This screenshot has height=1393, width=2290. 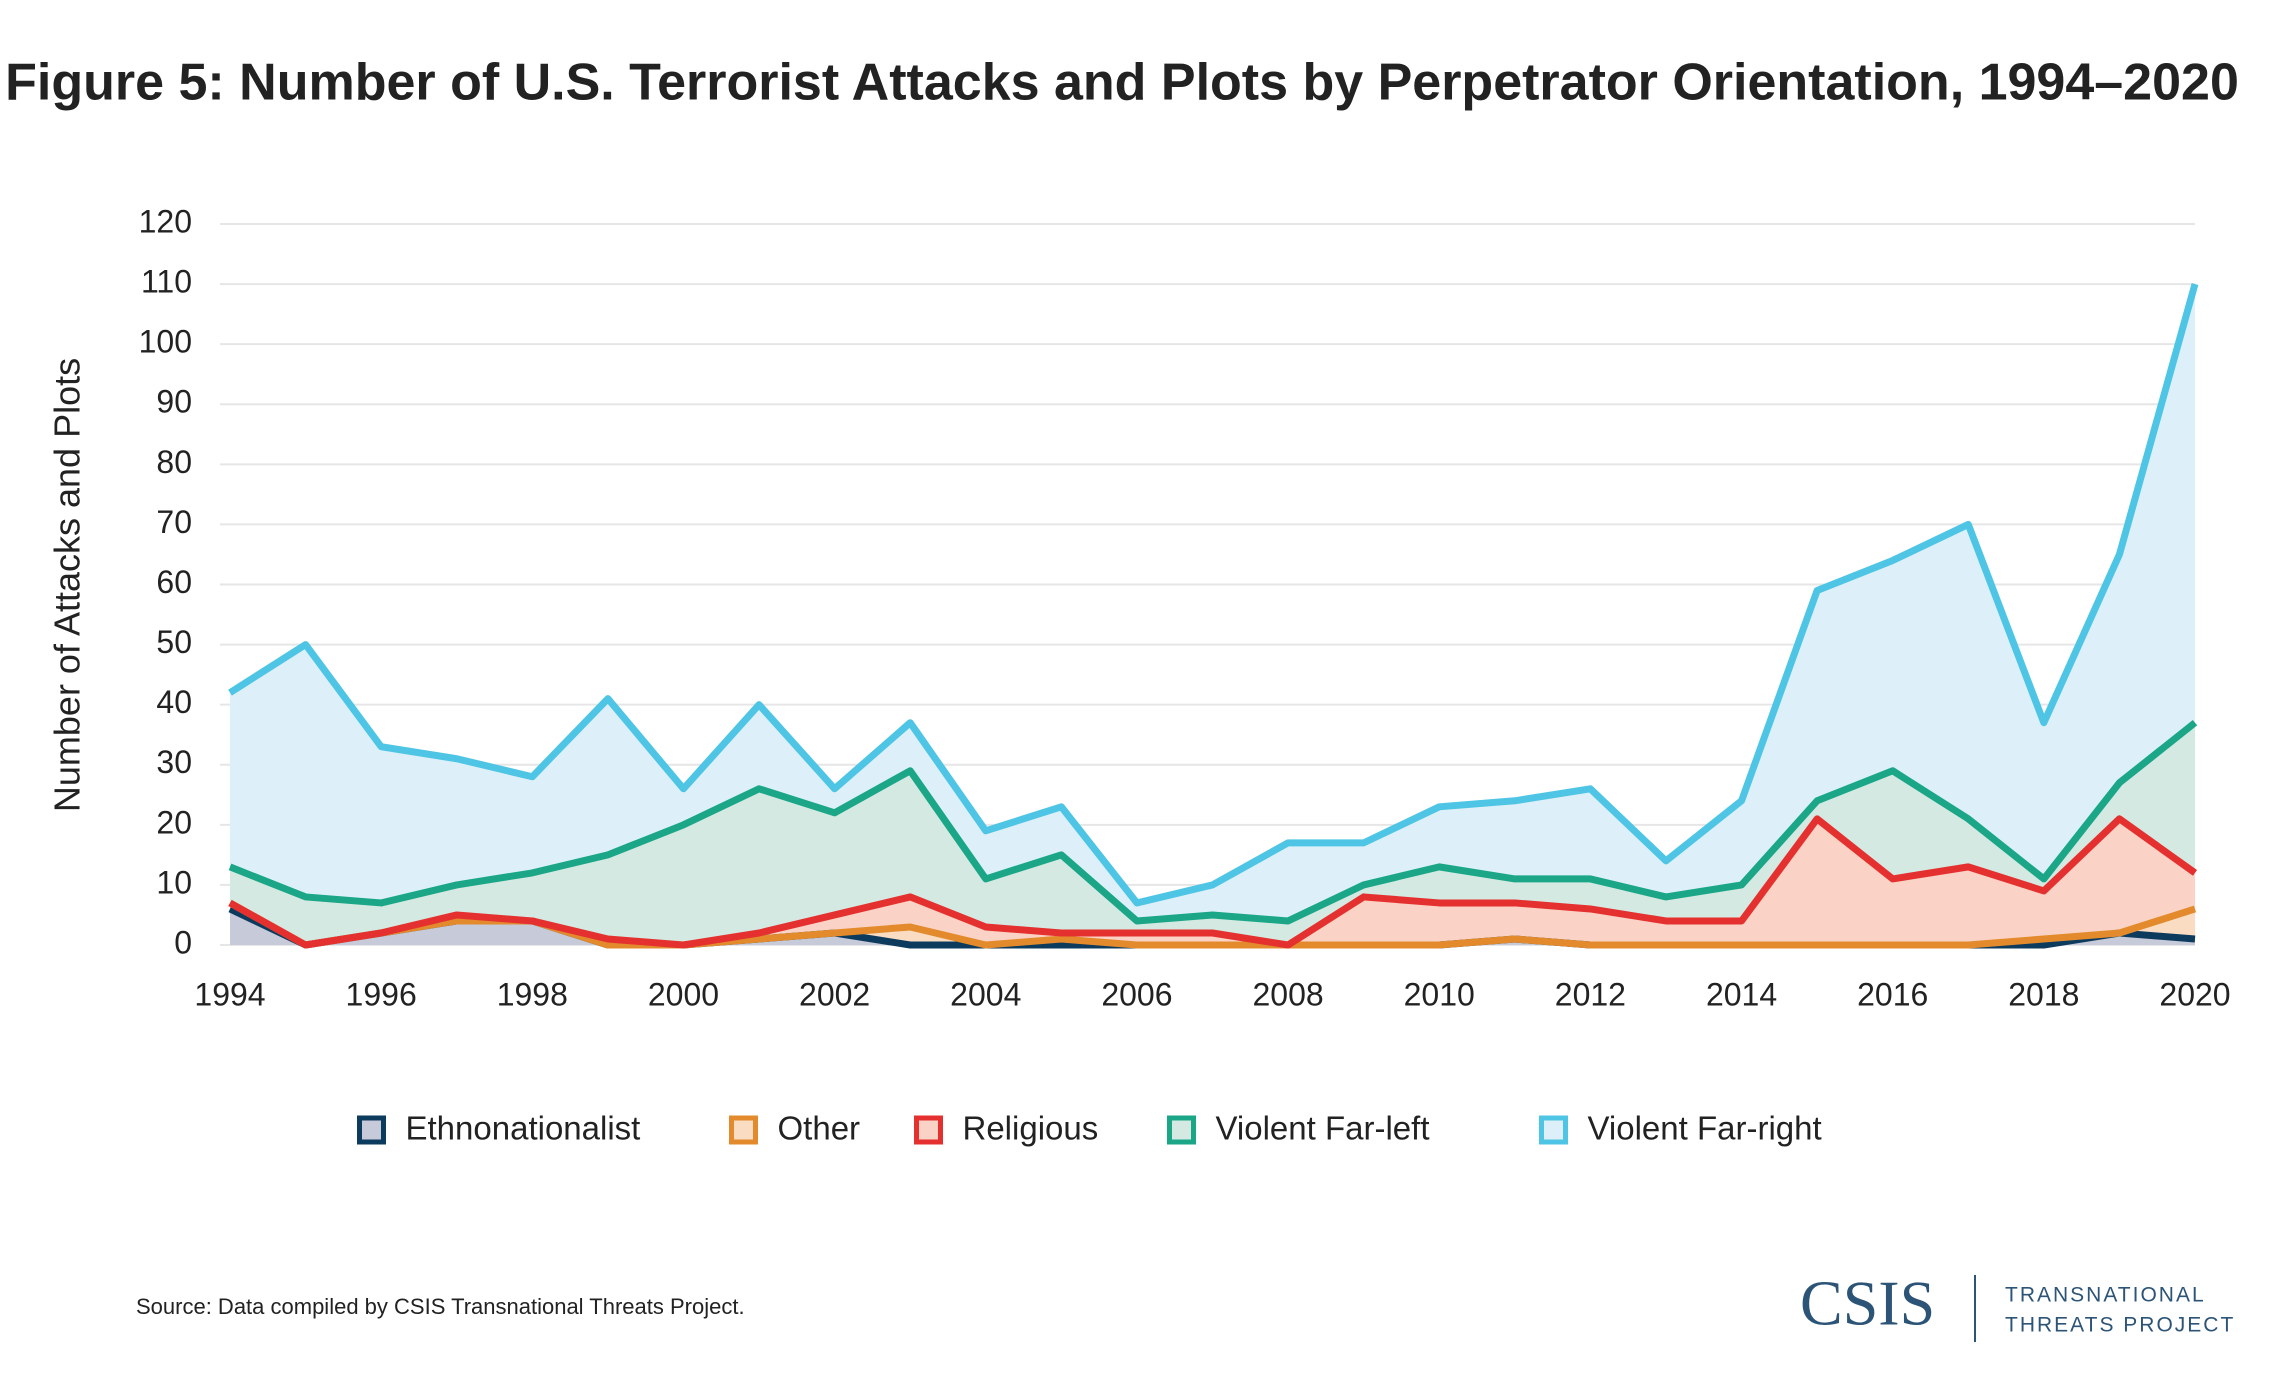 I want to click on y-tick-label: 70, so click(x=174, y=522).